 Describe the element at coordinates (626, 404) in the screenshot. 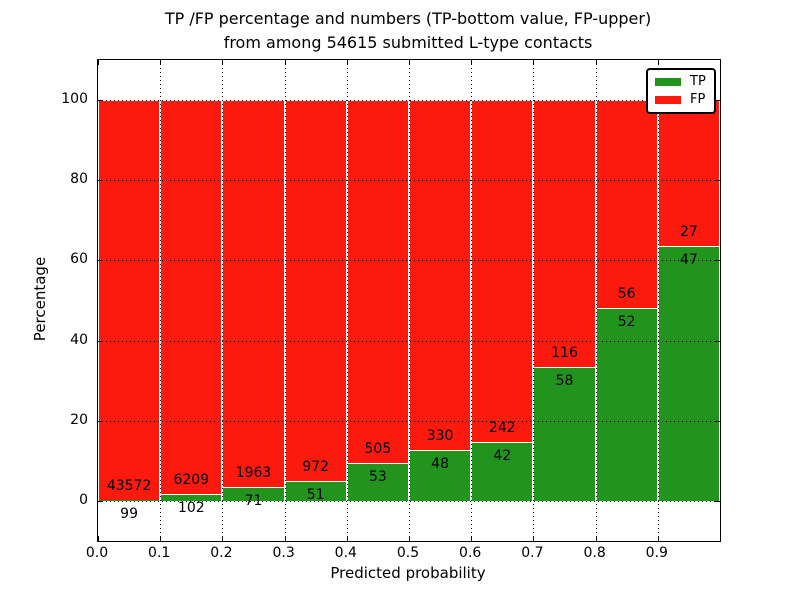

I see `bar-tp-0.8` at that location.